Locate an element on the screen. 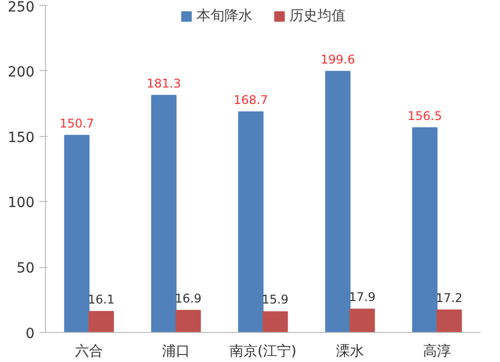  data-label: 181.3 is located at coordinates (164, 83).